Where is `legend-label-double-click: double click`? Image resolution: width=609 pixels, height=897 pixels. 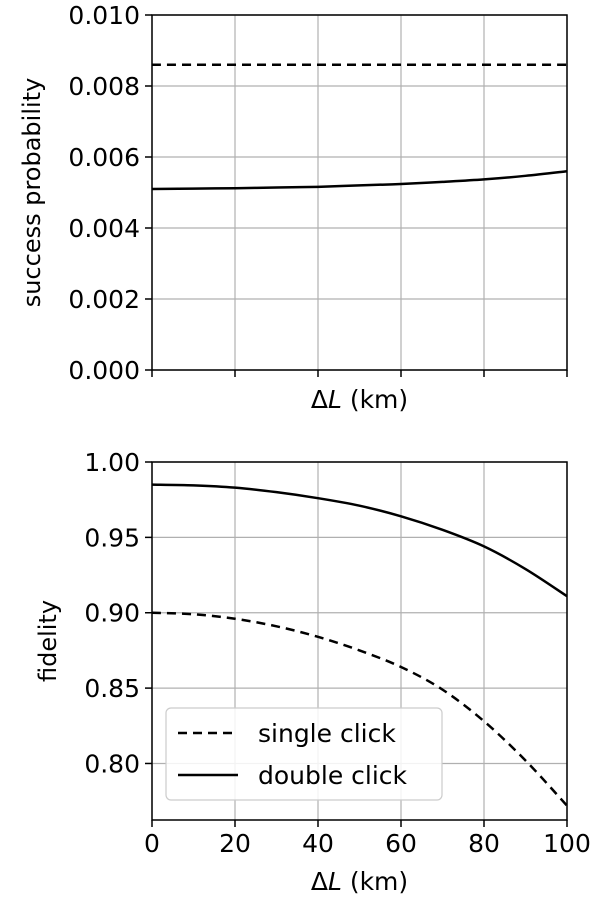
legend-label-double-click: double click is located at coordinates (333, 775).